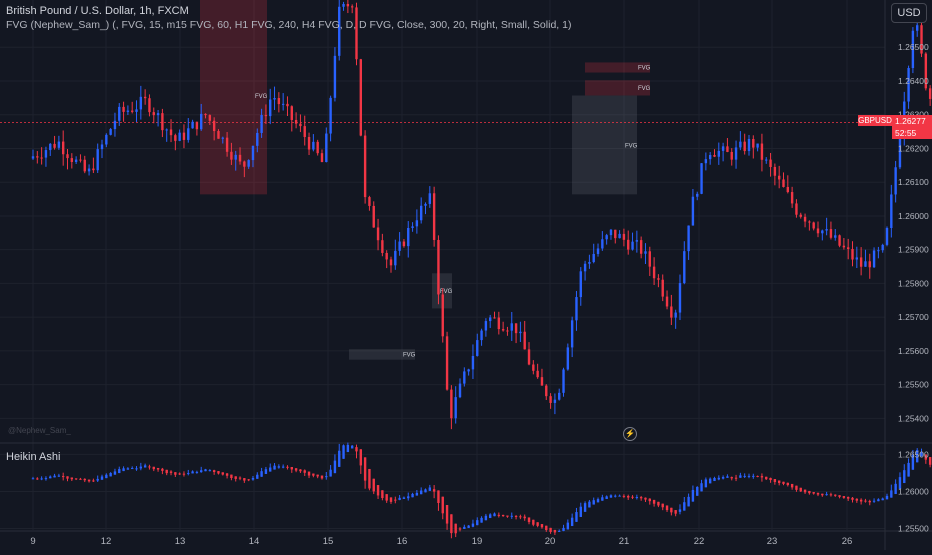  What do you see at coordinates (906, 133) in the screenshot?
I see `price-tag-countdown: 52:55` at bounding box center [906, 133].